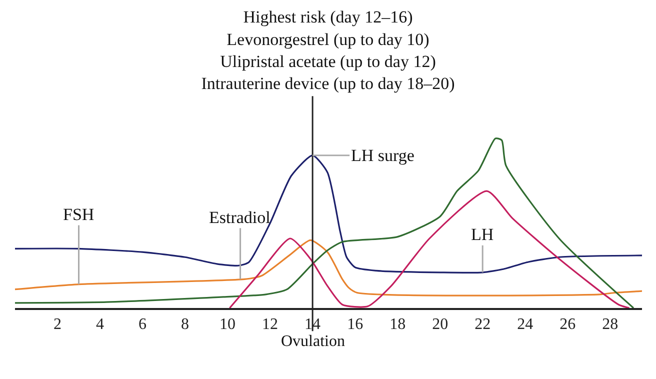 The width and height of the screenshot is (656, 379). Describe the element at coordinates (382, 155) in the screenshot. I see `annotation: LH surge` at that location.